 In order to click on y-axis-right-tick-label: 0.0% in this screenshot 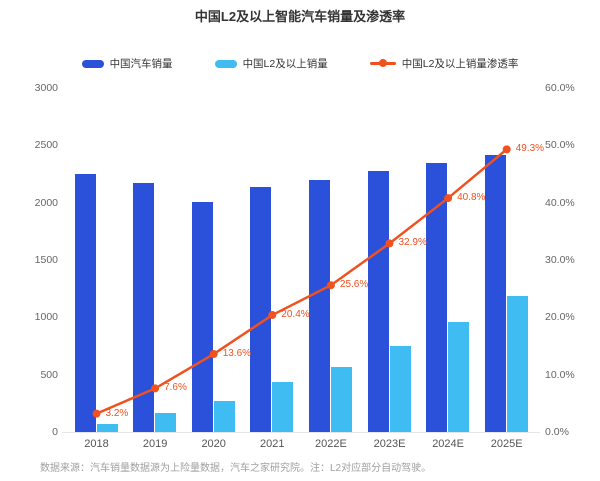, I will do `click(557, 432)`.